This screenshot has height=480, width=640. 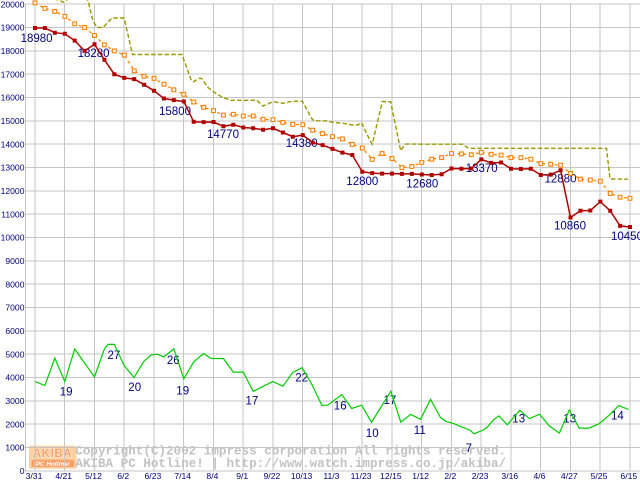 I want to click on svg-text: 1000, so click(x=14, y=448).